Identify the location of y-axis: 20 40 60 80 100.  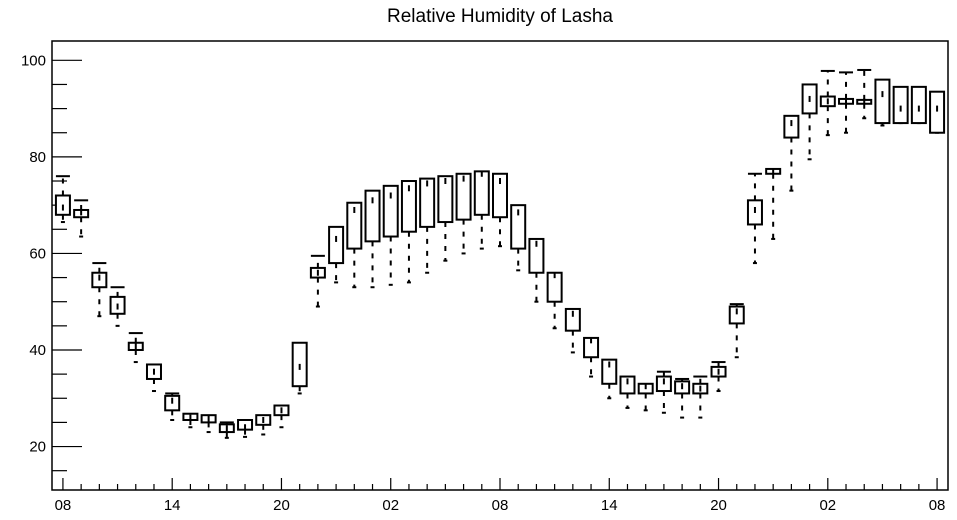
(51, 262).